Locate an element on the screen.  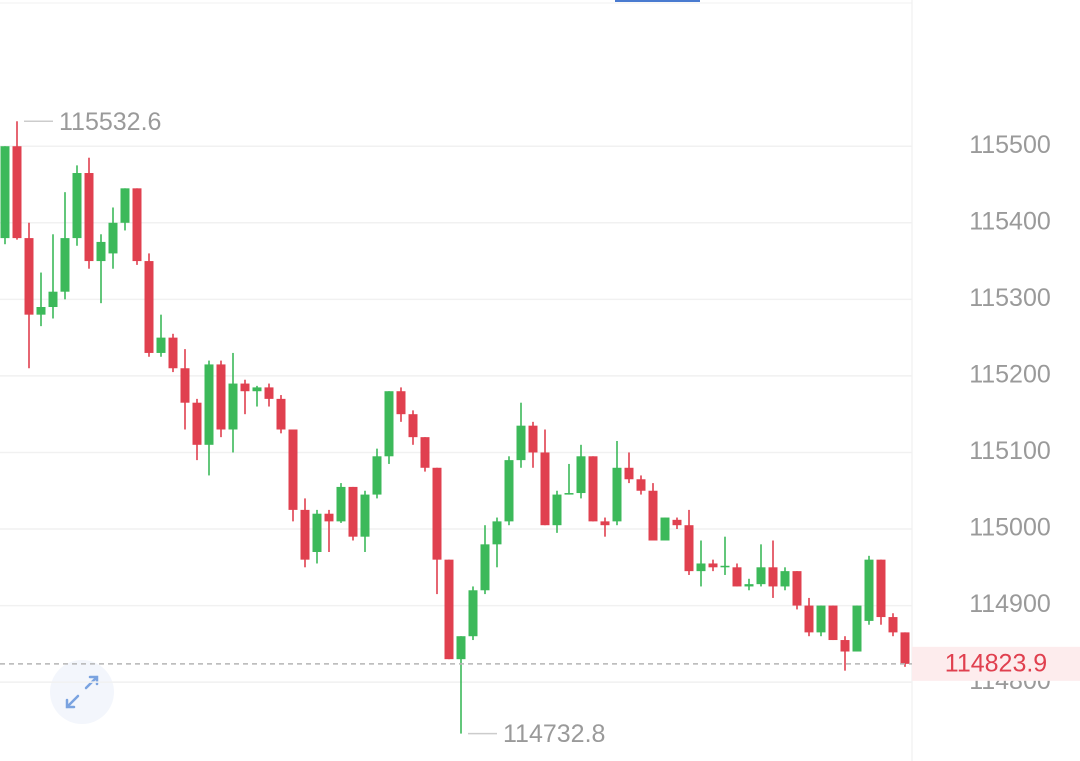
last-price-badge is located at coordinates (996, 663).